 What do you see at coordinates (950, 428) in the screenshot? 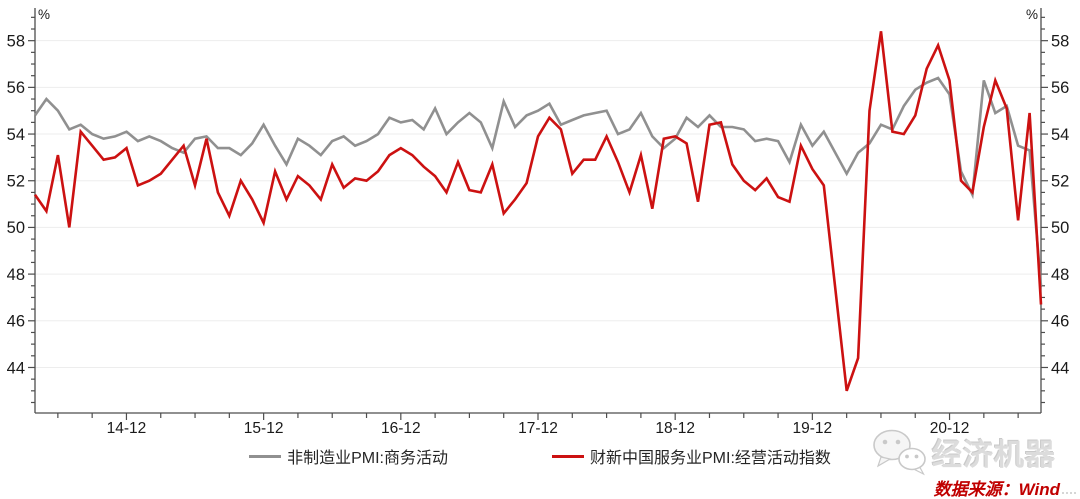
I see `x-tick-label: 20-12` at bounding box center [950, 428].